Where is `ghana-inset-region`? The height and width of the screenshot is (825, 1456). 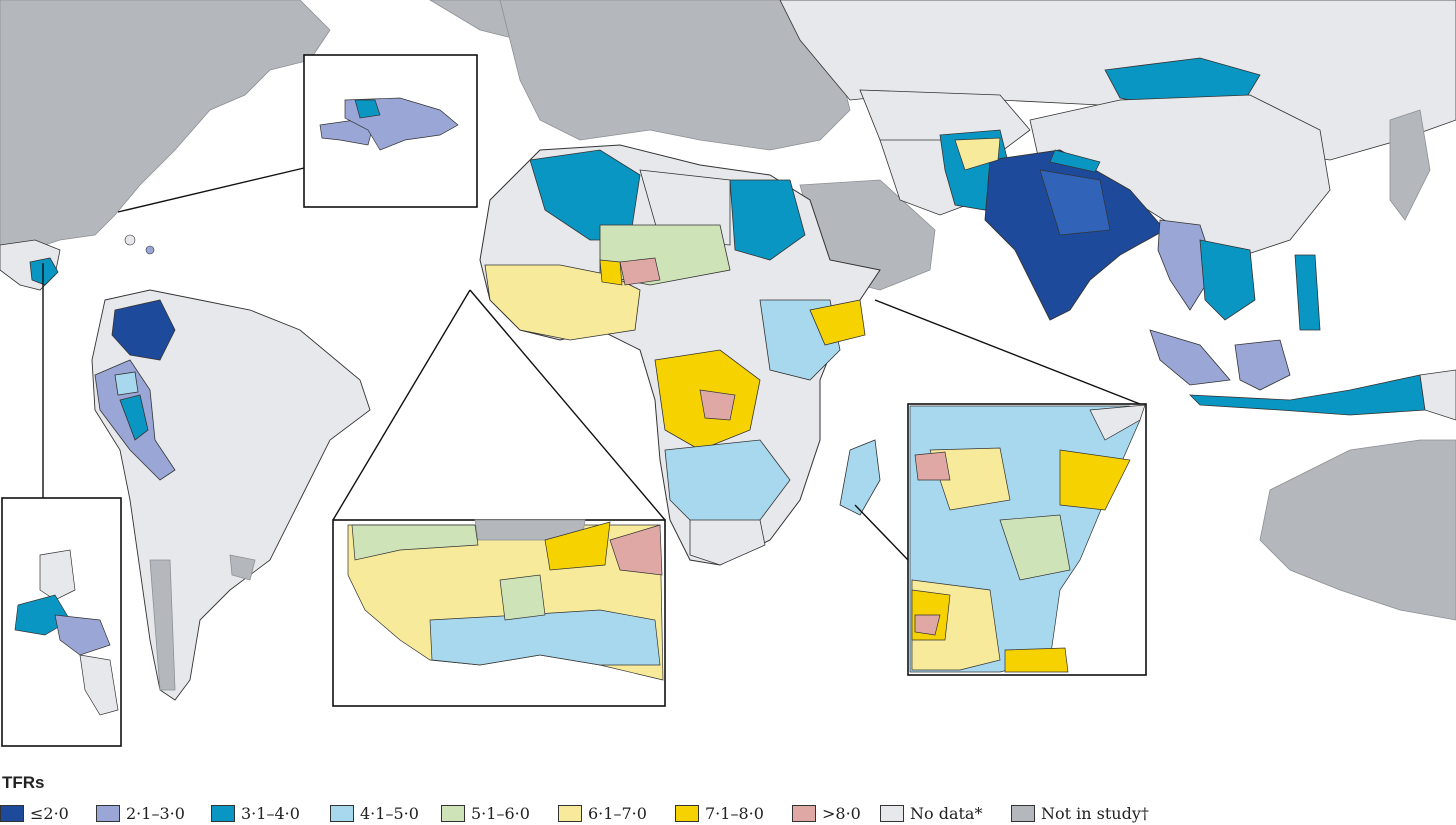 ghana-inset-region is located at coordinates (522, 597).